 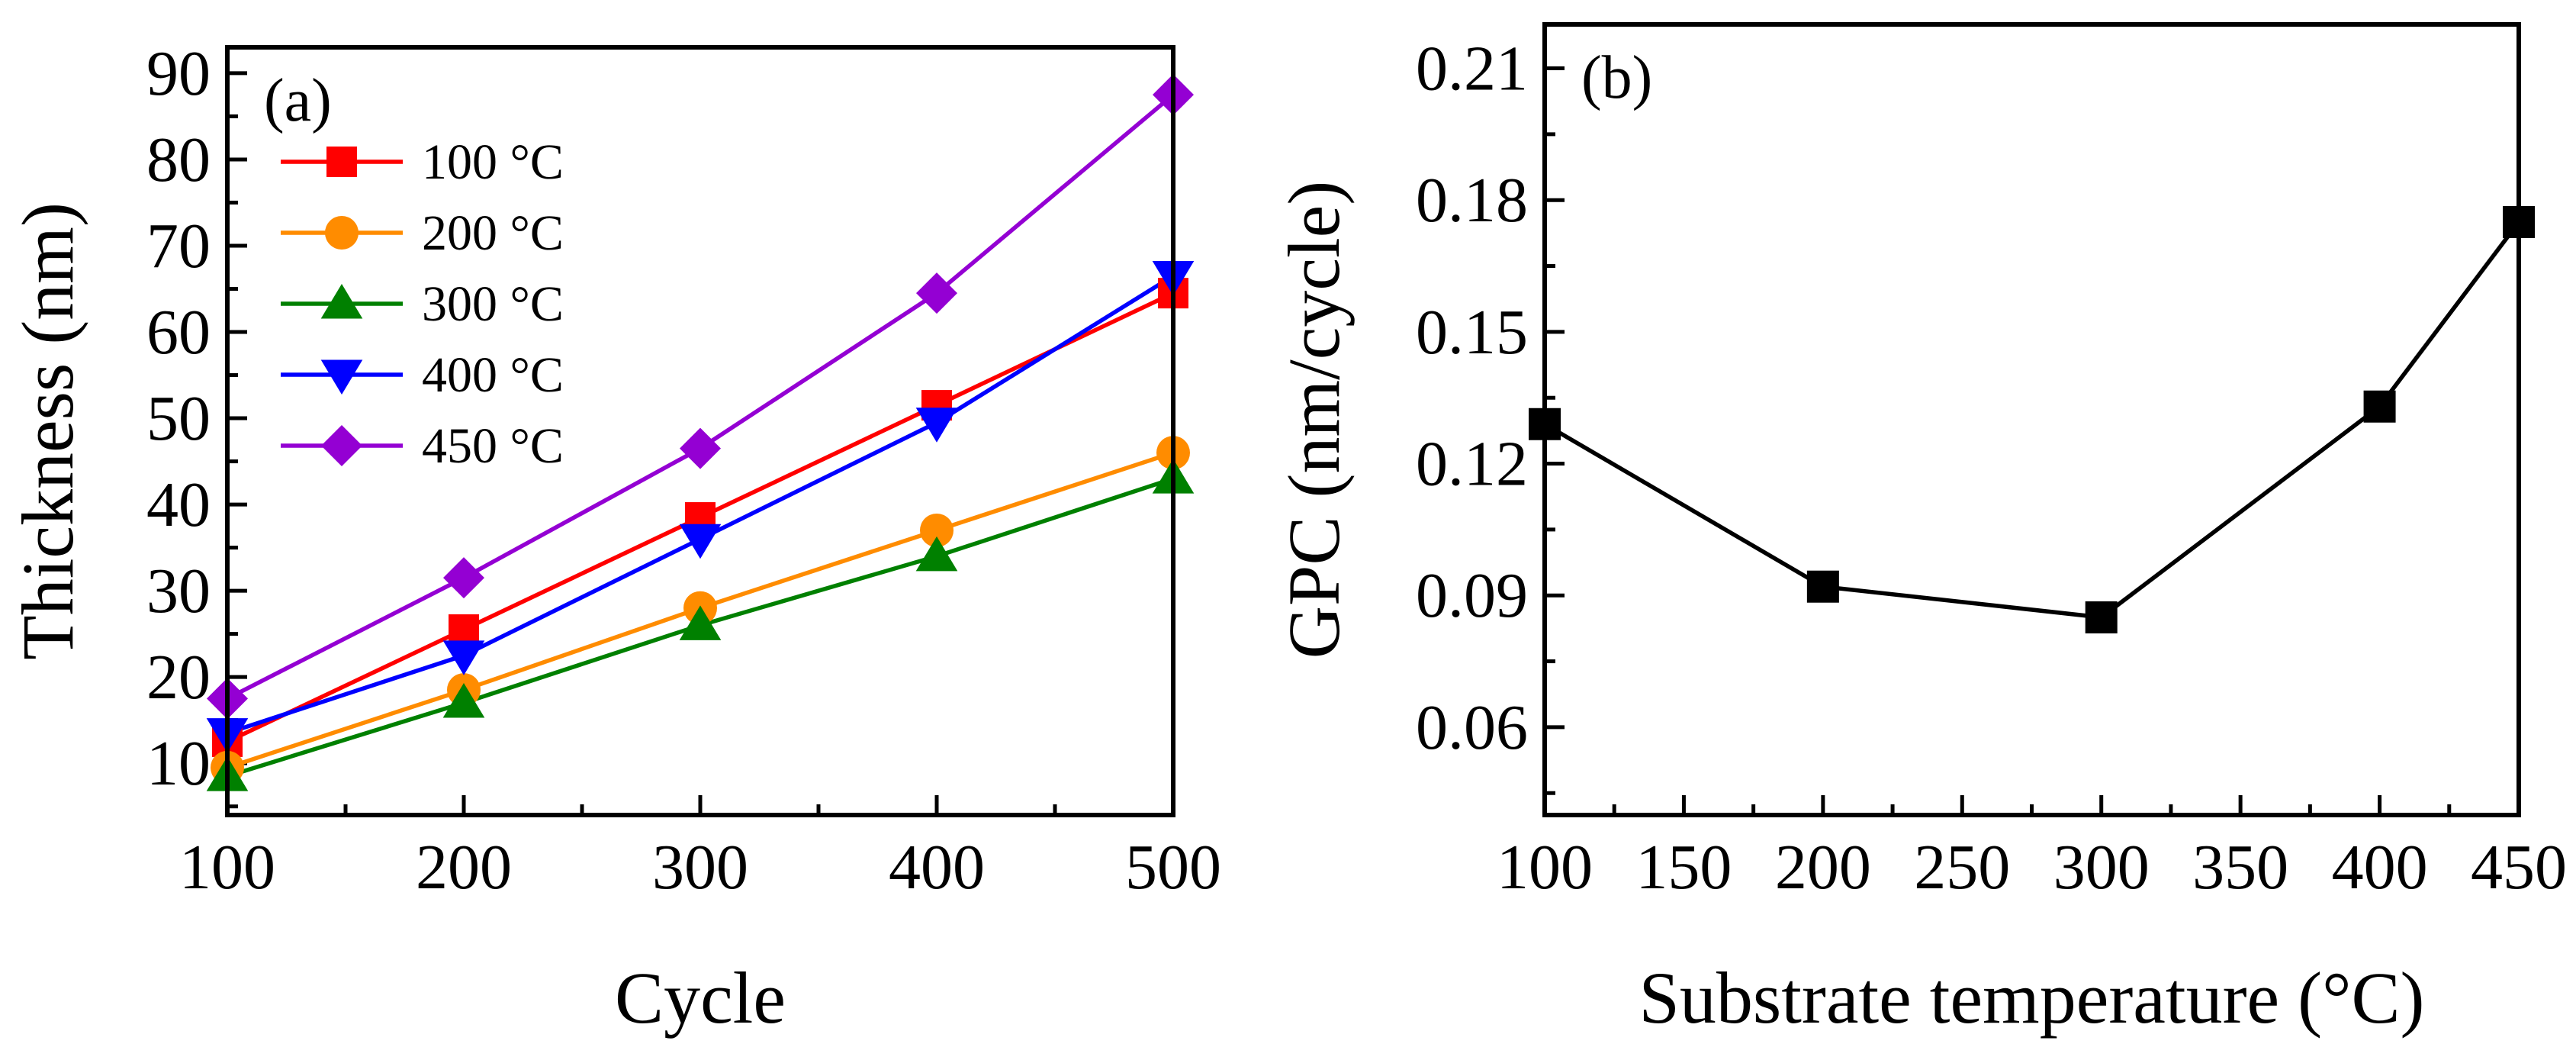 What do you see at coordinates (493, 162) in the screenshot?
I see `legend-entry-label: 100 °C` at bounding box center [493, 162].